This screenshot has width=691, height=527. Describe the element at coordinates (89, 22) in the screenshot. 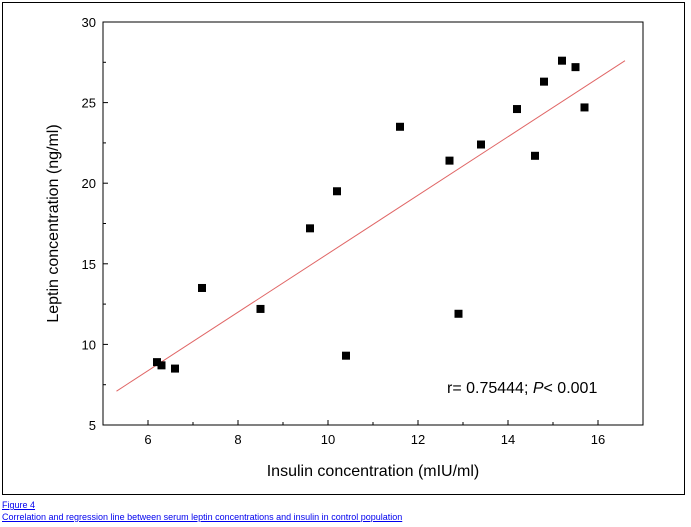

I see `y-tick-label: 30` at that location.